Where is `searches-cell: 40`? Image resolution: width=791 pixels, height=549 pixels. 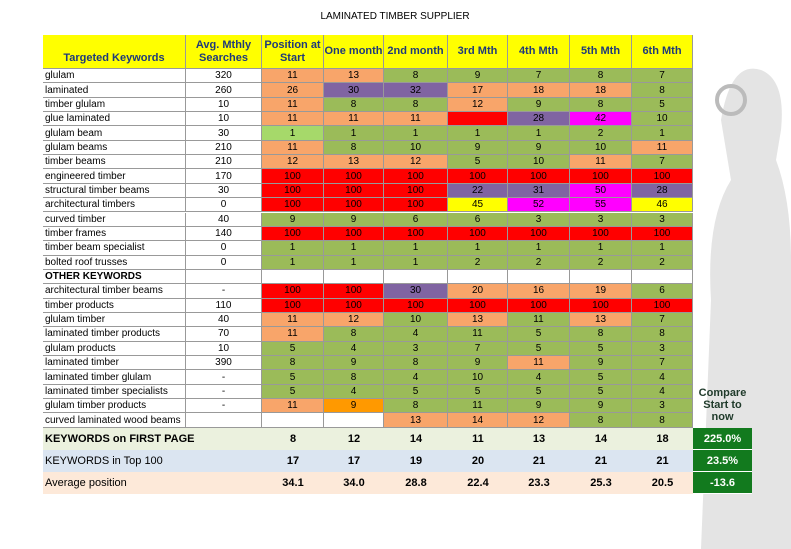
searches-cell: 40 is located at coordinates (224, 320).